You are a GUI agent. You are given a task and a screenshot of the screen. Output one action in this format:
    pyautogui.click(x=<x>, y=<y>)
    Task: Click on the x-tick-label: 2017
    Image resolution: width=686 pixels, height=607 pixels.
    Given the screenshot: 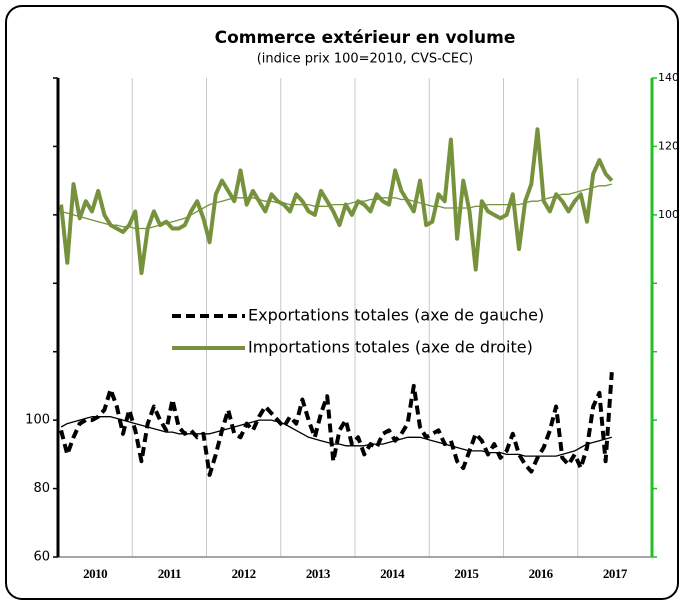 What is the action you would take?
    pyautogui.click(x=615, y=573)
    